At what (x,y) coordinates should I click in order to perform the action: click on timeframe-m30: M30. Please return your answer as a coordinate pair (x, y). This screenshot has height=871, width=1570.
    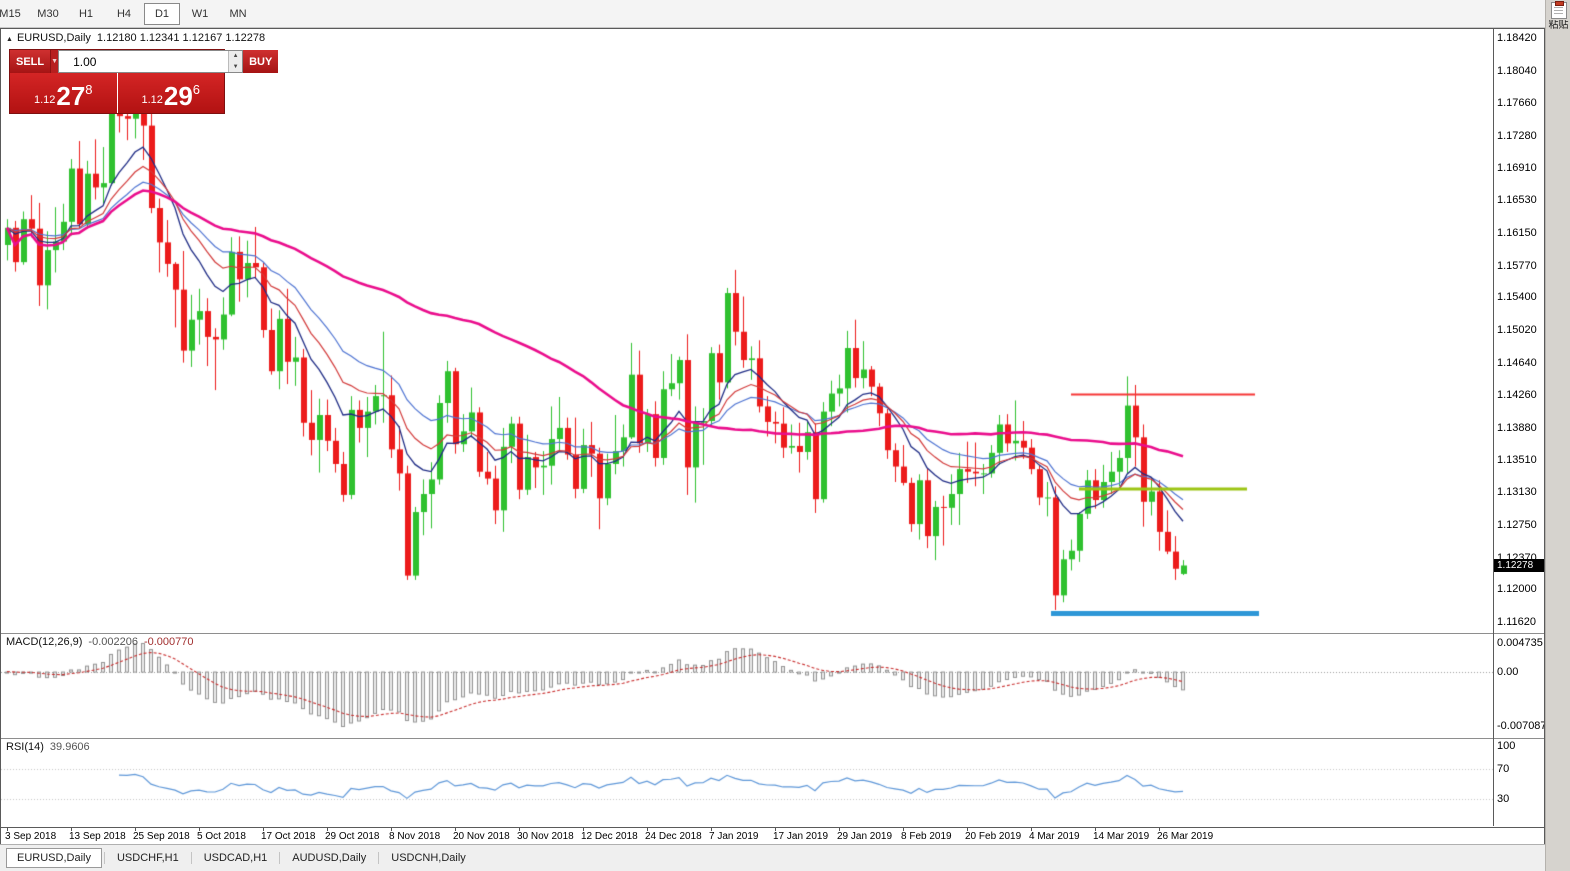
    Looking at the image, I should click on (48, 13).